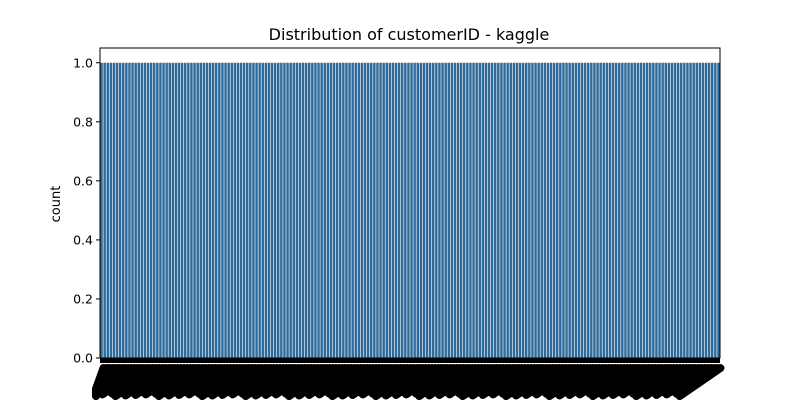 The image size is (800, 400). Describe the element at coordinates (56, 204) in the screenshot. I see `y-axis-label: count` at that location.